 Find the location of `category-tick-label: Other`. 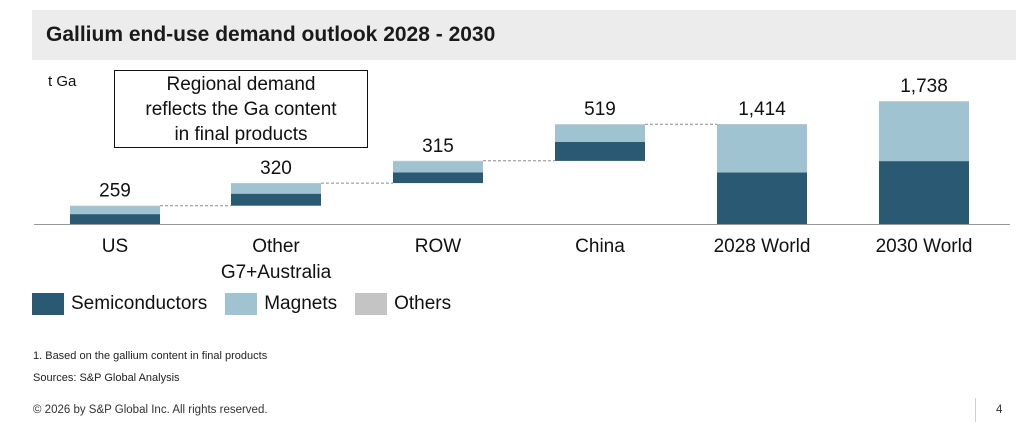

category-tick-label: Other is located at coordinates (276, 246).